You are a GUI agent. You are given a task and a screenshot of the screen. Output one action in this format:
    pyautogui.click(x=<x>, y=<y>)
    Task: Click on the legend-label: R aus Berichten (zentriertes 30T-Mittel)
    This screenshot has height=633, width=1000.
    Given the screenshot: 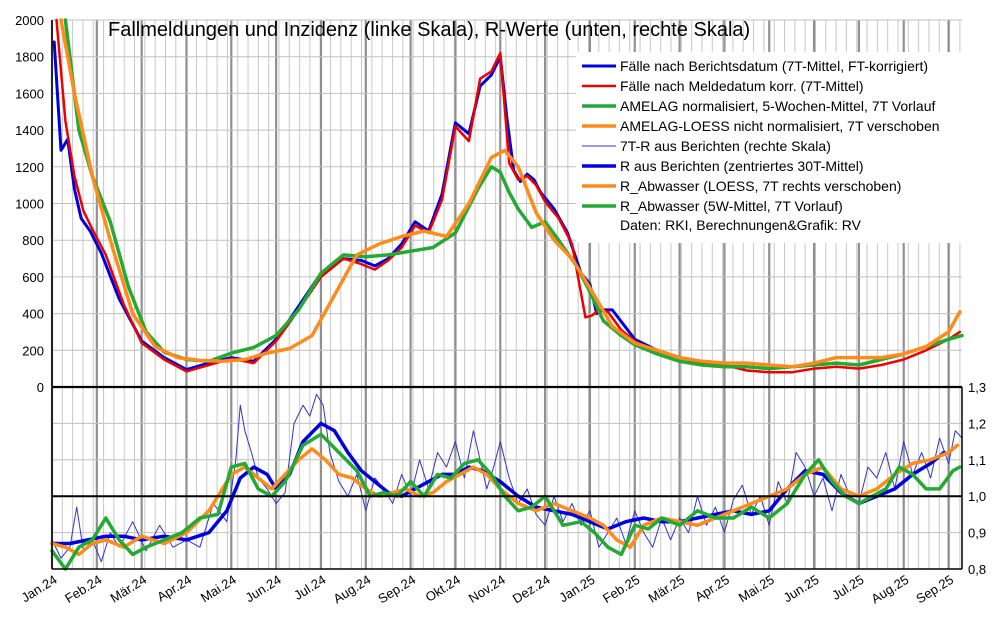 What is the action you would take?
    pyautogui.click(x=742, y=166)
    